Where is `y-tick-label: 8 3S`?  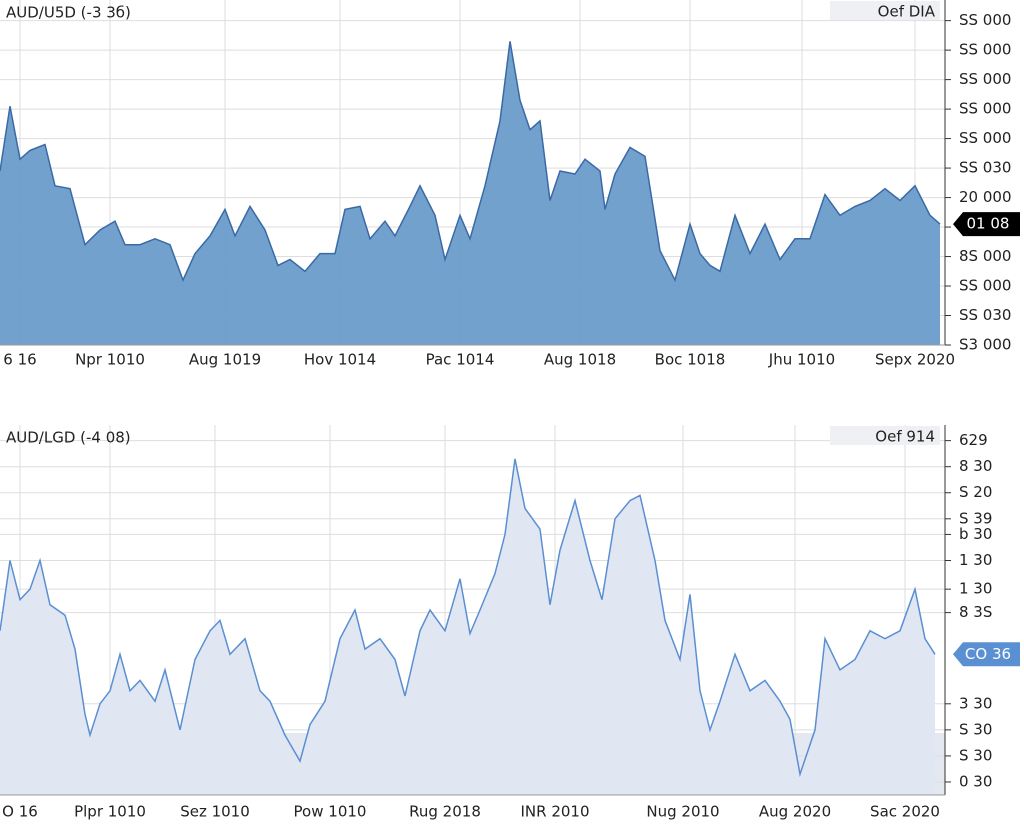 y-tick-label: 8 3S is located at coordinates (975, 612).